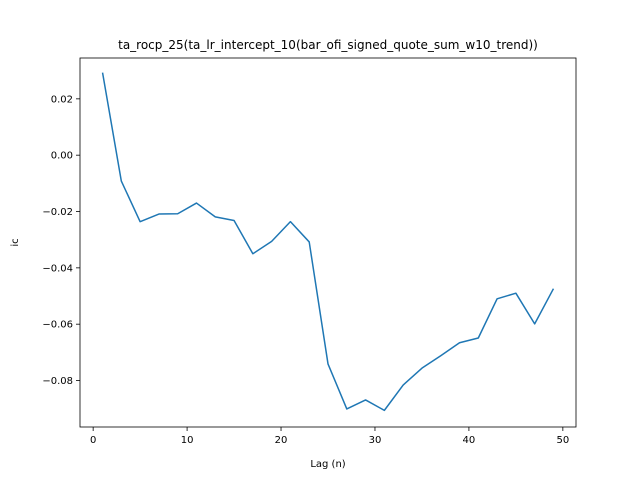 Image resolution: width=640 pixels, height=480 pixels. Describe the element at coordinates (329, 436) in the screenshot. I see `x-axis: 0 10 20 30 40 50` at that location.